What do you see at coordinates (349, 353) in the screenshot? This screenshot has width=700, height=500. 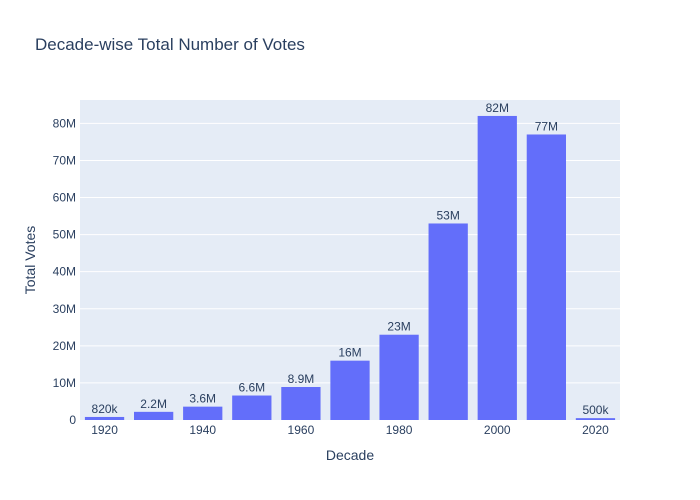 I see `bar-value-label: 16M` at bounding box center [349, 353].